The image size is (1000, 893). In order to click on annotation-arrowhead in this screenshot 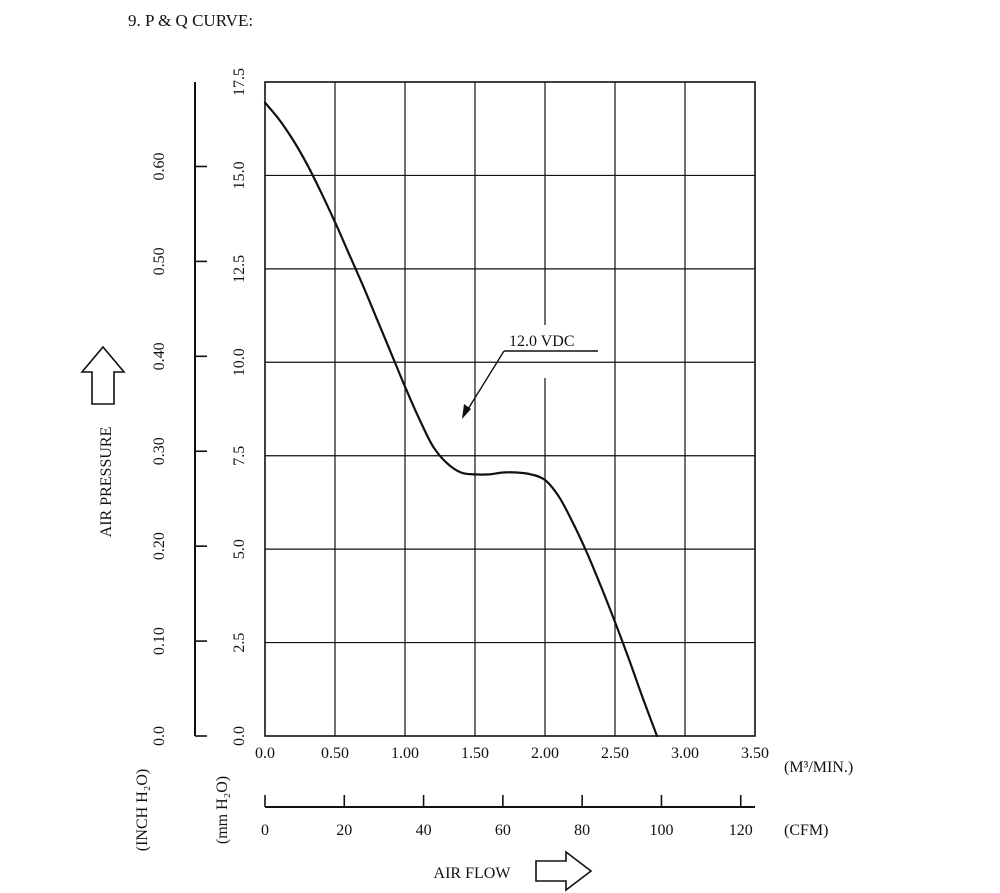, I will do `click(466, 411)`.